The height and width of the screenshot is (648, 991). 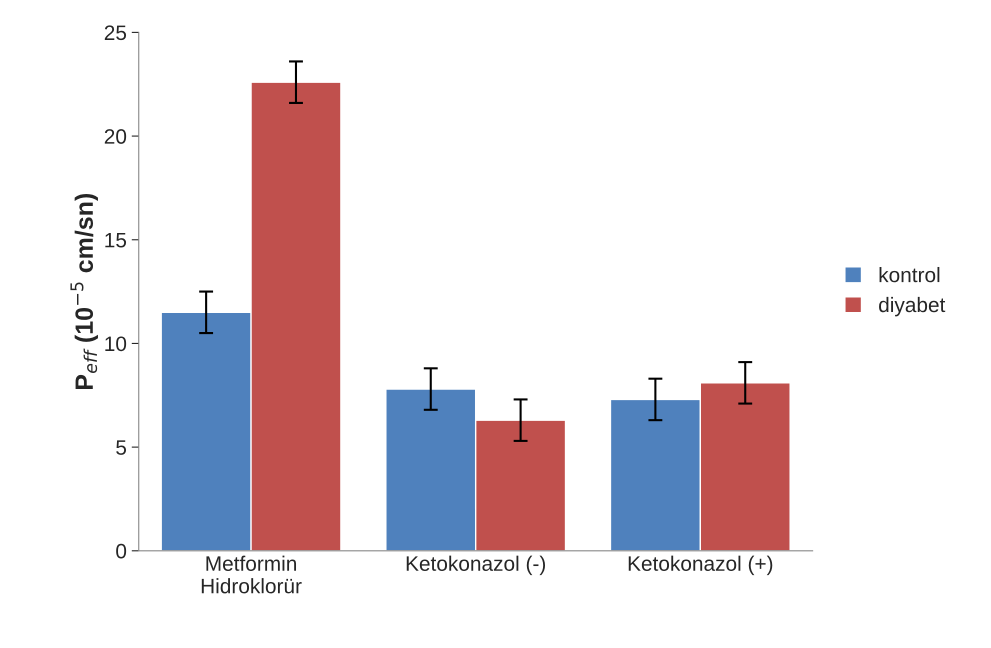 I want to click on y-tick-label: 20, so click(x=115, y=136).